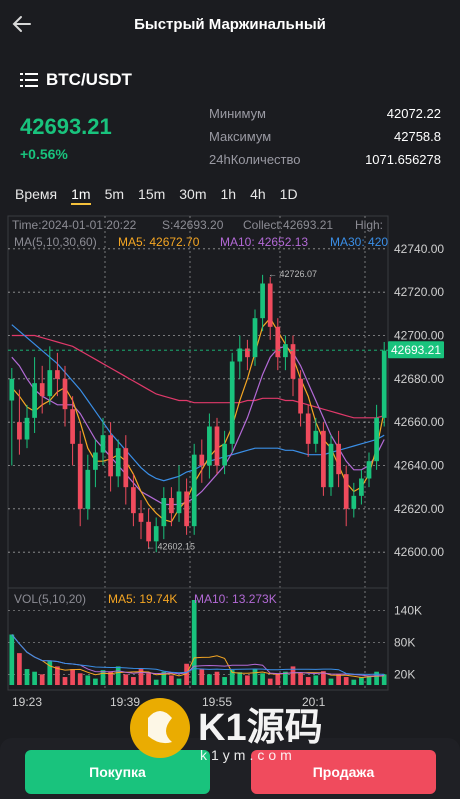 The image size is (460, 799). Describe the element at coordinates (125, 702) in the screenshot. I see `time-axis-label: 19:39` at that location.